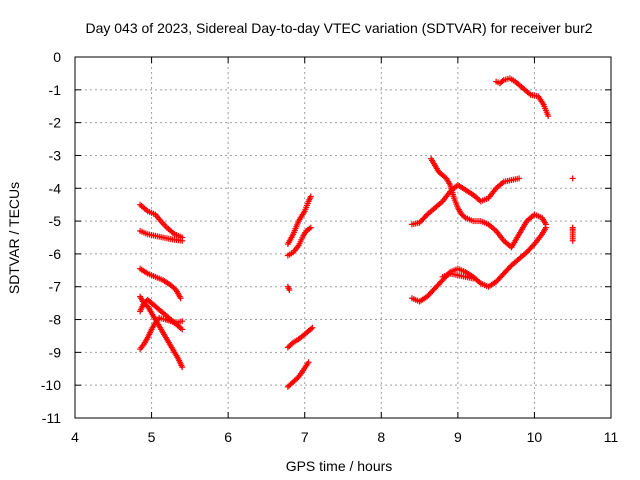 The width and height of the screenshot is (640, 480). What do you see at coordinates (55, 320) in the screenshot?
I see `y-tick-label: -8` at bounding box center [55, 320].